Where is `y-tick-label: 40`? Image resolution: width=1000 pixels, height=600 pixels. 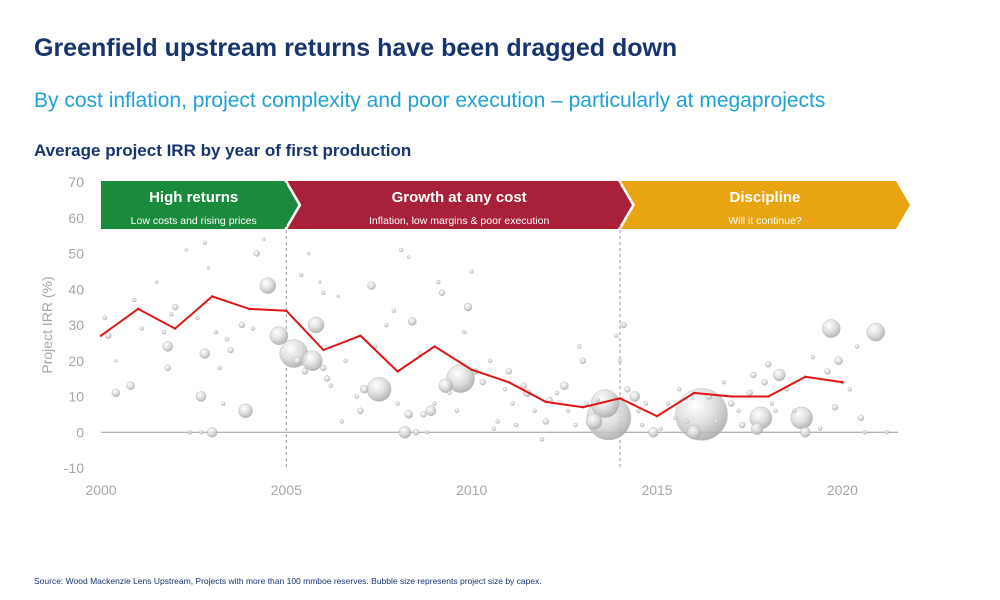
y-tick-label: 40 is located at coordinates (76, 289).